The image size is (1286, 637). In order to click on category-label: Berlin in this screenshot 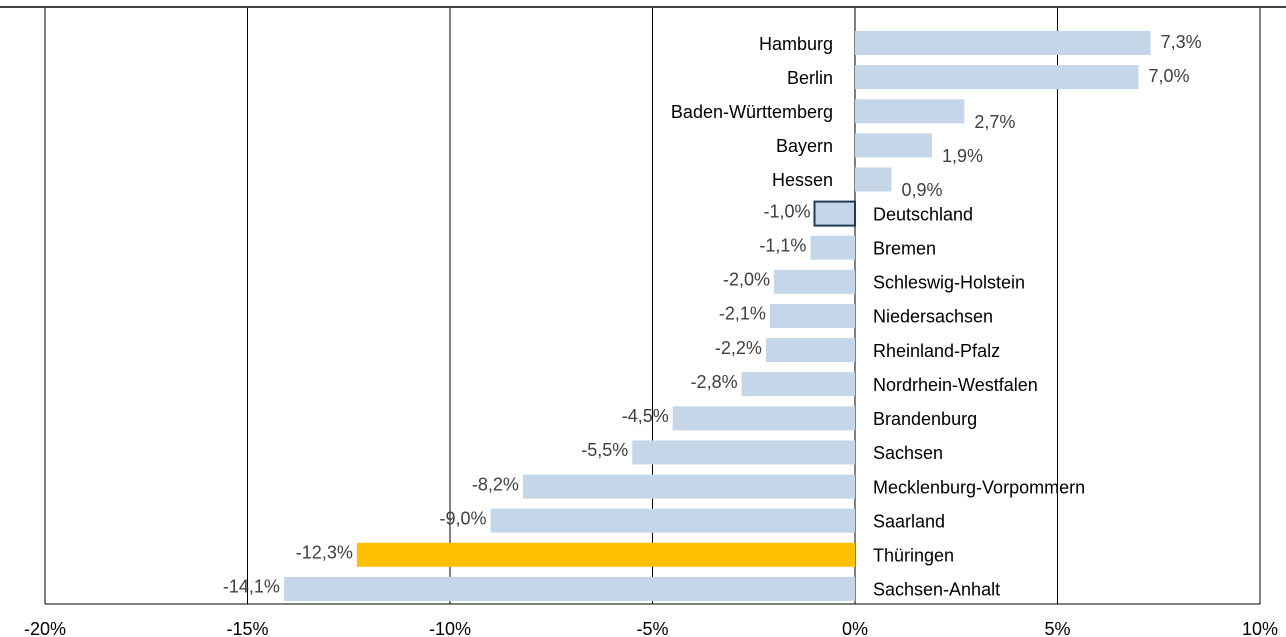, I will do `click(810, 78)`.